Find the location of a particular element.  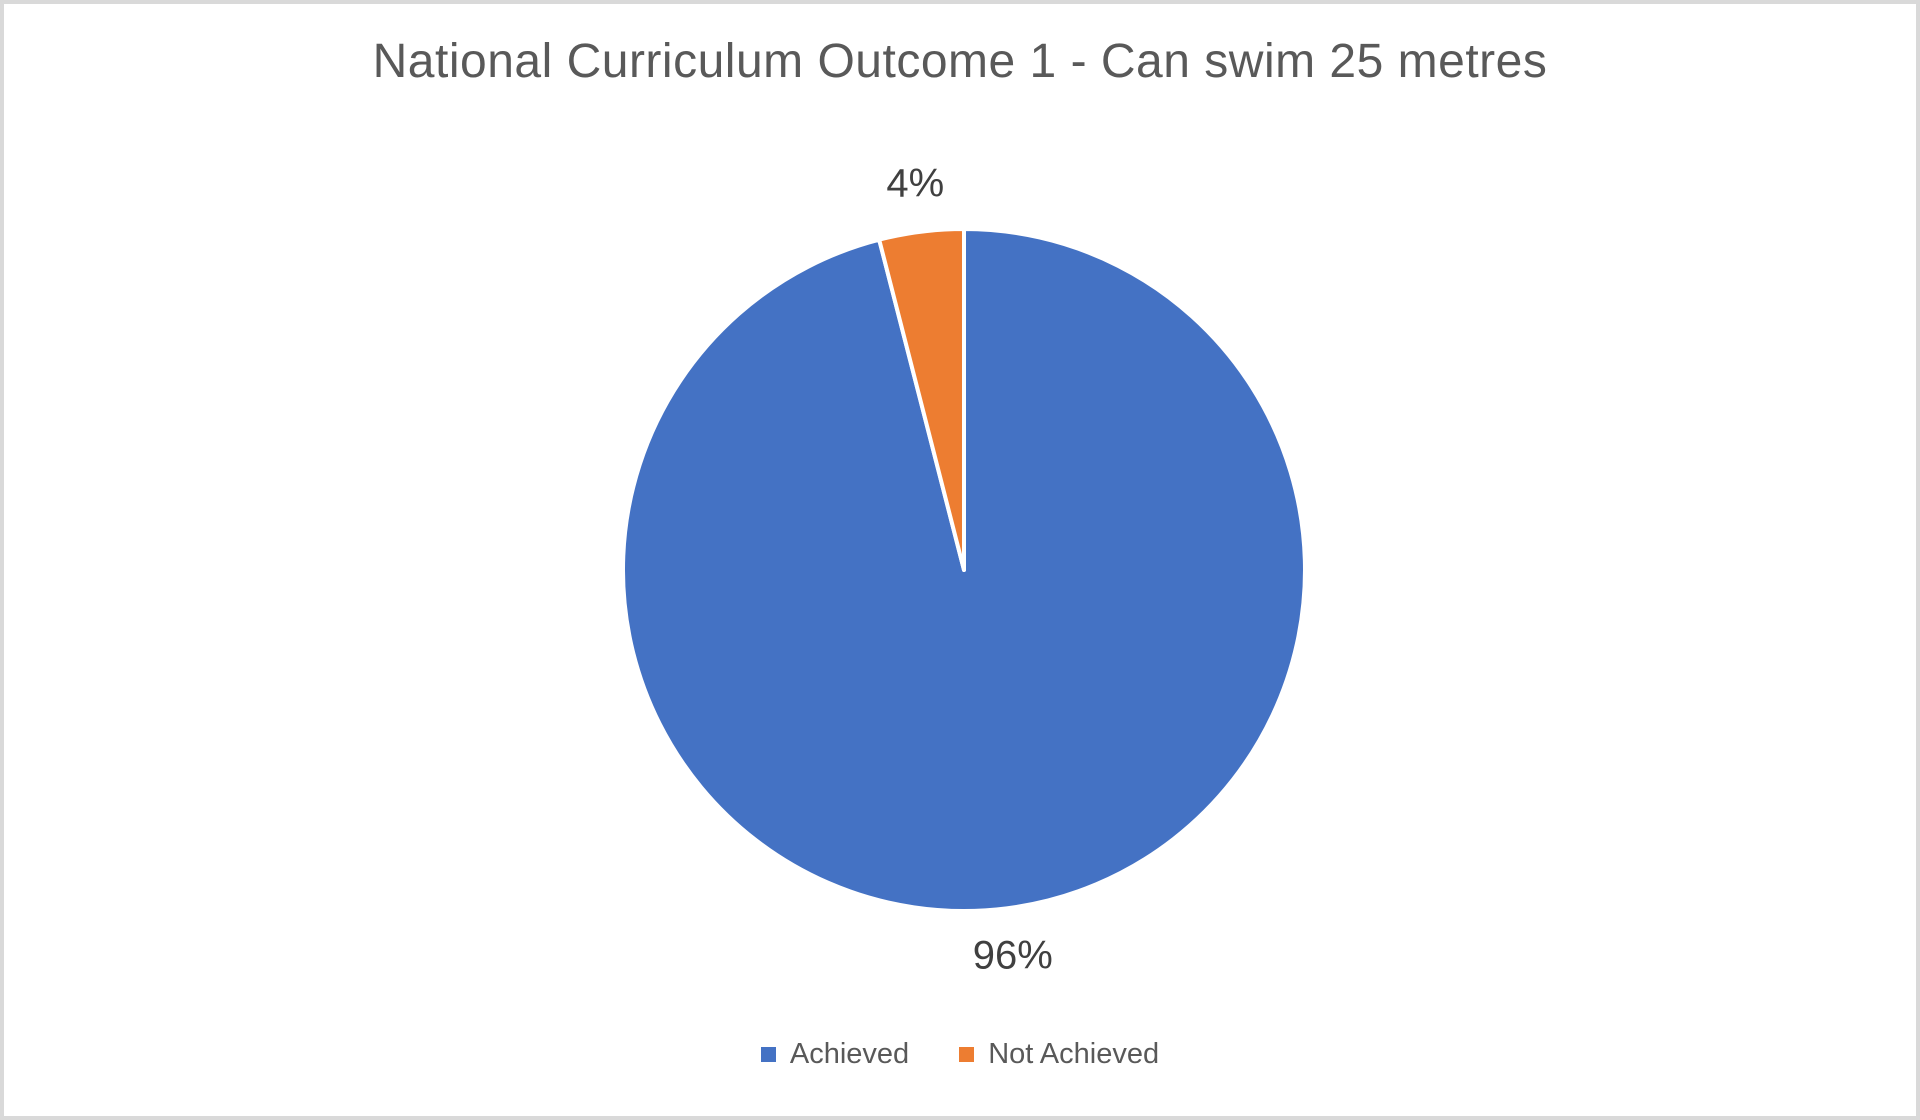

legend-label-achieved: Achieved is located at coordinates (849, 1054).